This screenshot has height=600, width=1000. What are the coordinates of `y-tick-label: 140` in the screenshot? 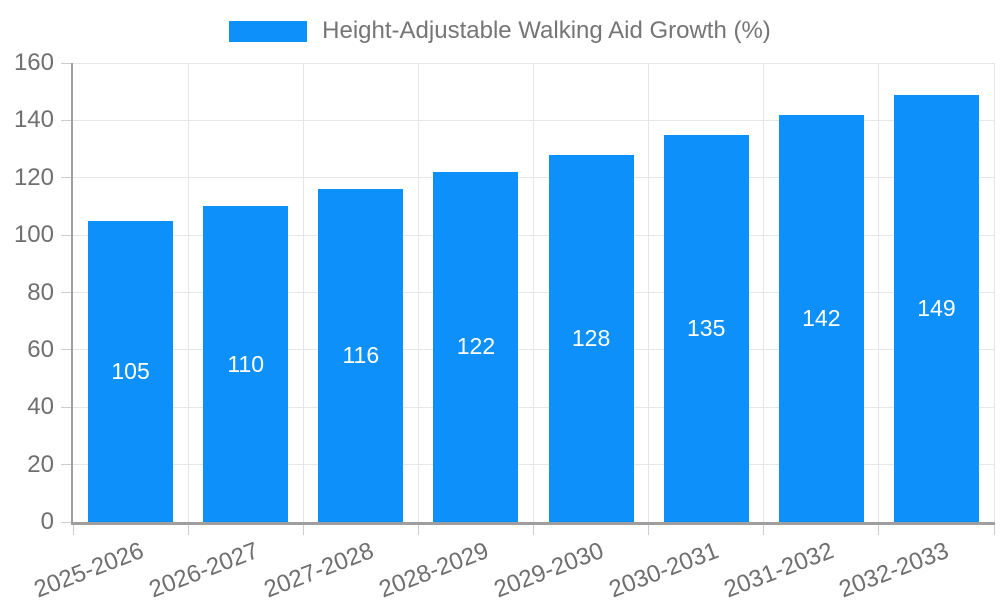 It's located at (33, 120).